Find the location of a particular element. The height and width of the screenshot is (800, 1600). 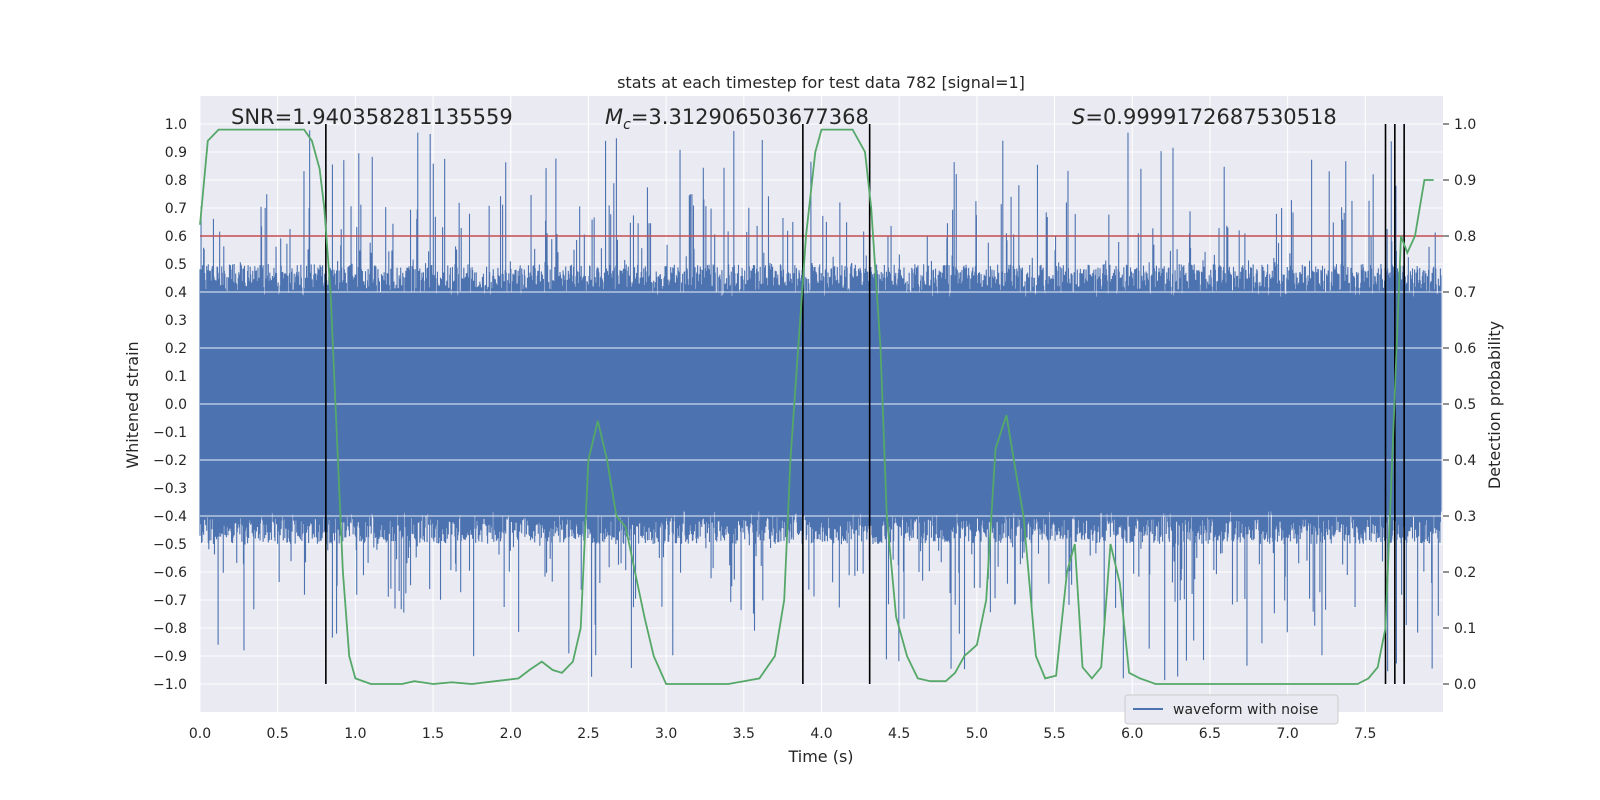

x-tick-label: 0.5 is located at coordinates (278, 734).